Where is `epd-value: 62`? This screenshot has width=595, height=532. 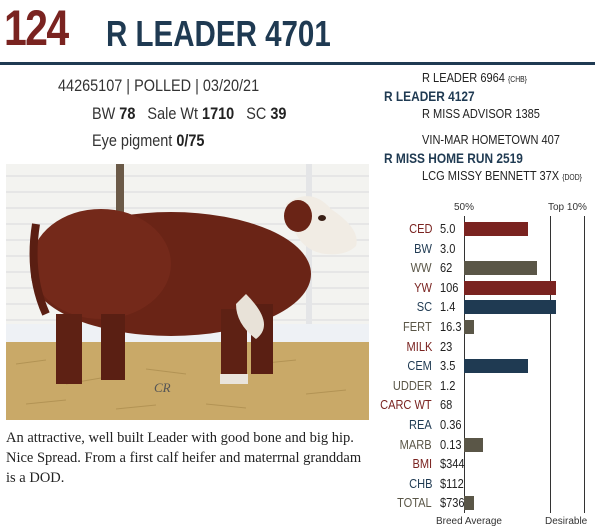 epd-value: 62 is located at coordinates (446, 268).